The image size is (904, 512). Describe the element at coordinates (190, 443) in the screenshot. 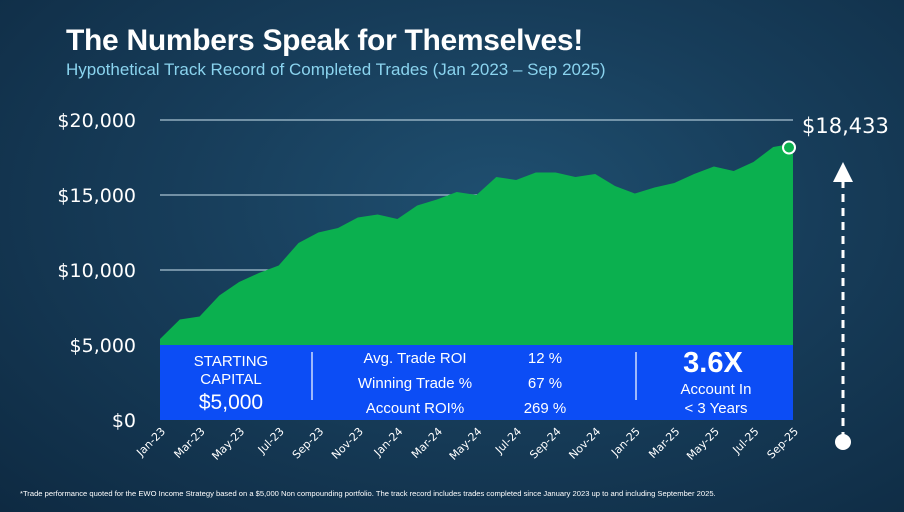

I see `x-tick-label: Mar-23` at that location.